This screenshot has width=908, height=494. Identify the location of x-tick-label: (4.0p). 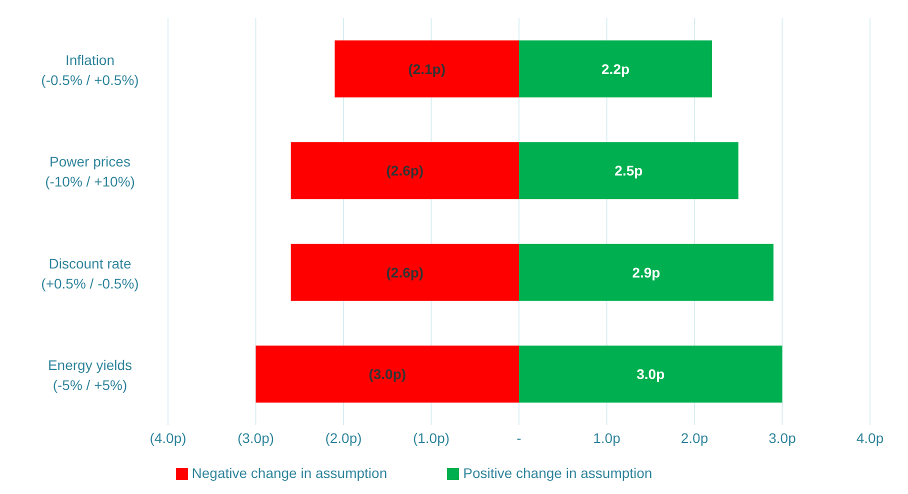
(168, 438).